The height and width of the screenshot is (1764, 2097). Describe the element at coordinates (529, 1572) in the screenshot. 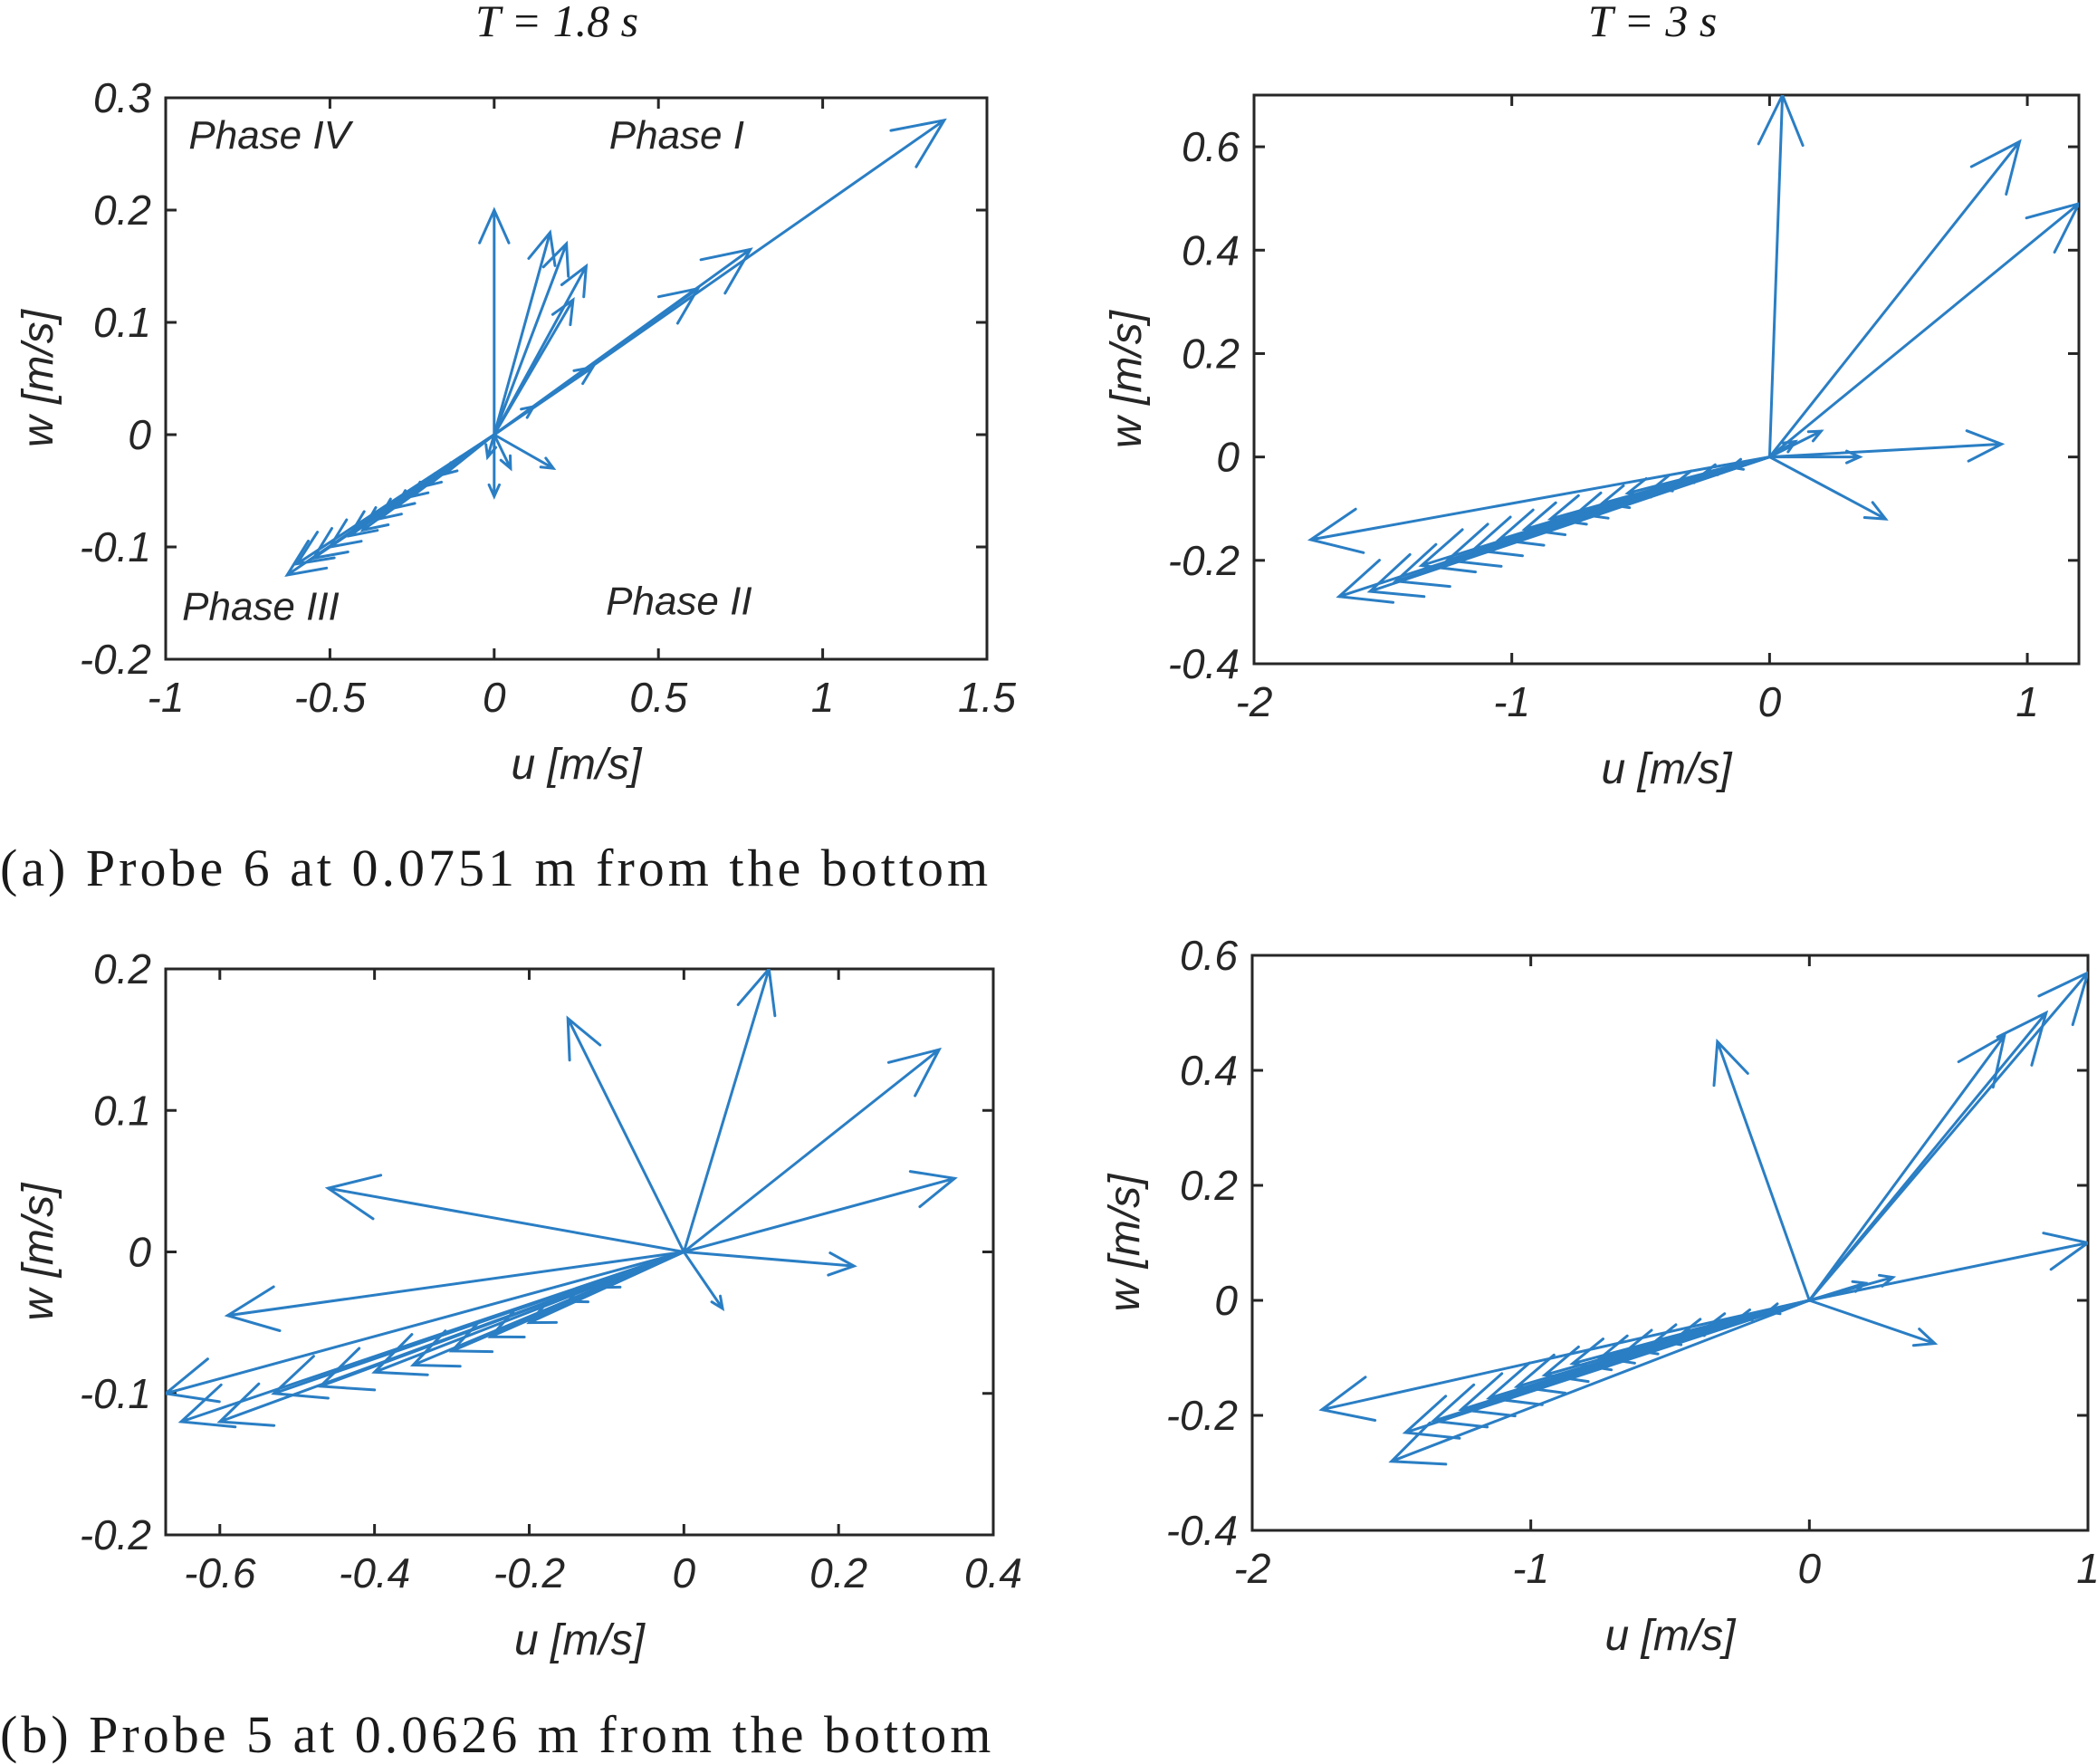

I see `x-tick-label: -0.2` at that location.